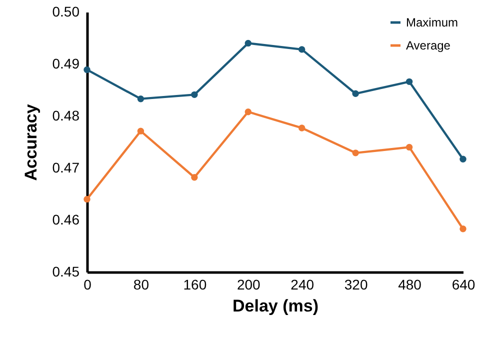  Describe the element at coordinates (195, 284) in the screenshot. I see `x-tick-label: 160` at that location.